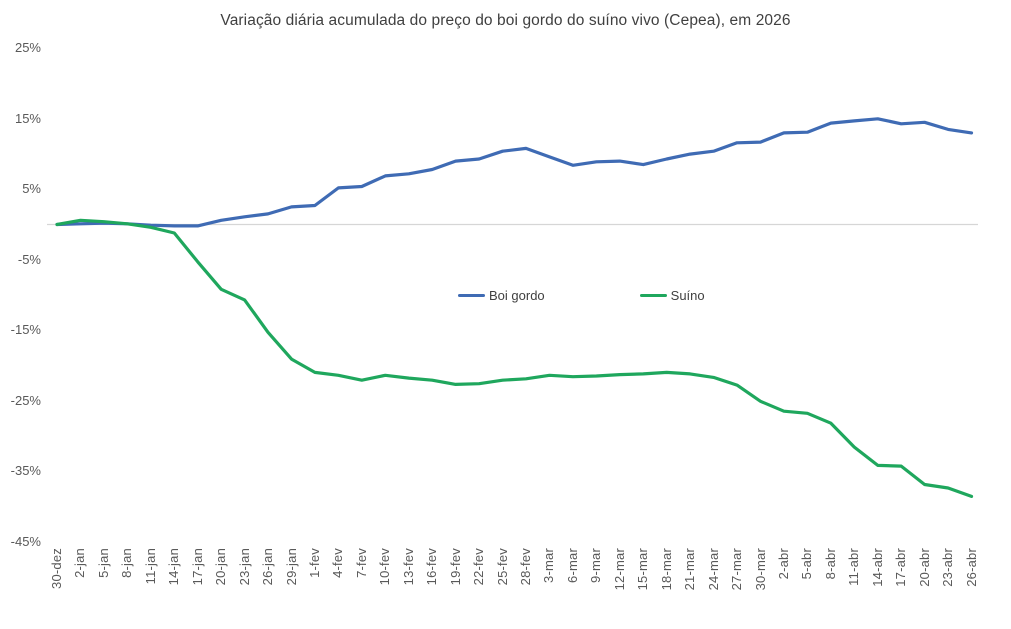 The width and height of the screenshot is (1011, 629). What do you see at coordinates (31, 189) in the screenshot?
I see `y-tick-label: 5%` at bounding box center [31, 189].